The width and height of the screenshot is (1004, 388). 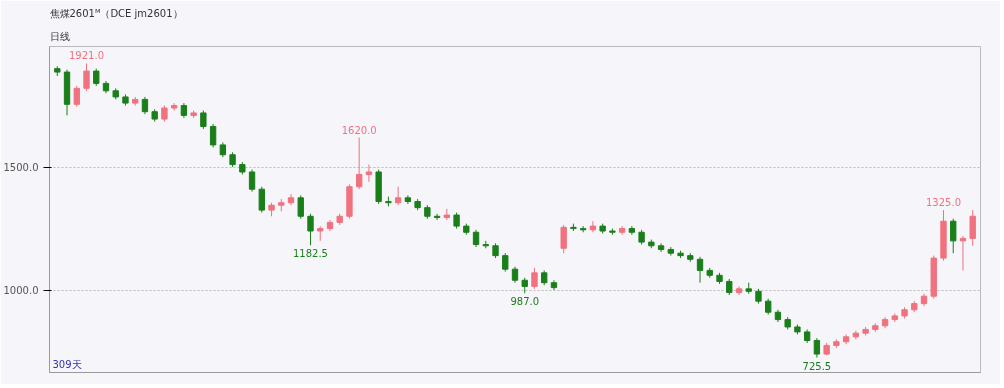 I want to click on y-tick-label: 1000.0, so click(x=21, y=291).